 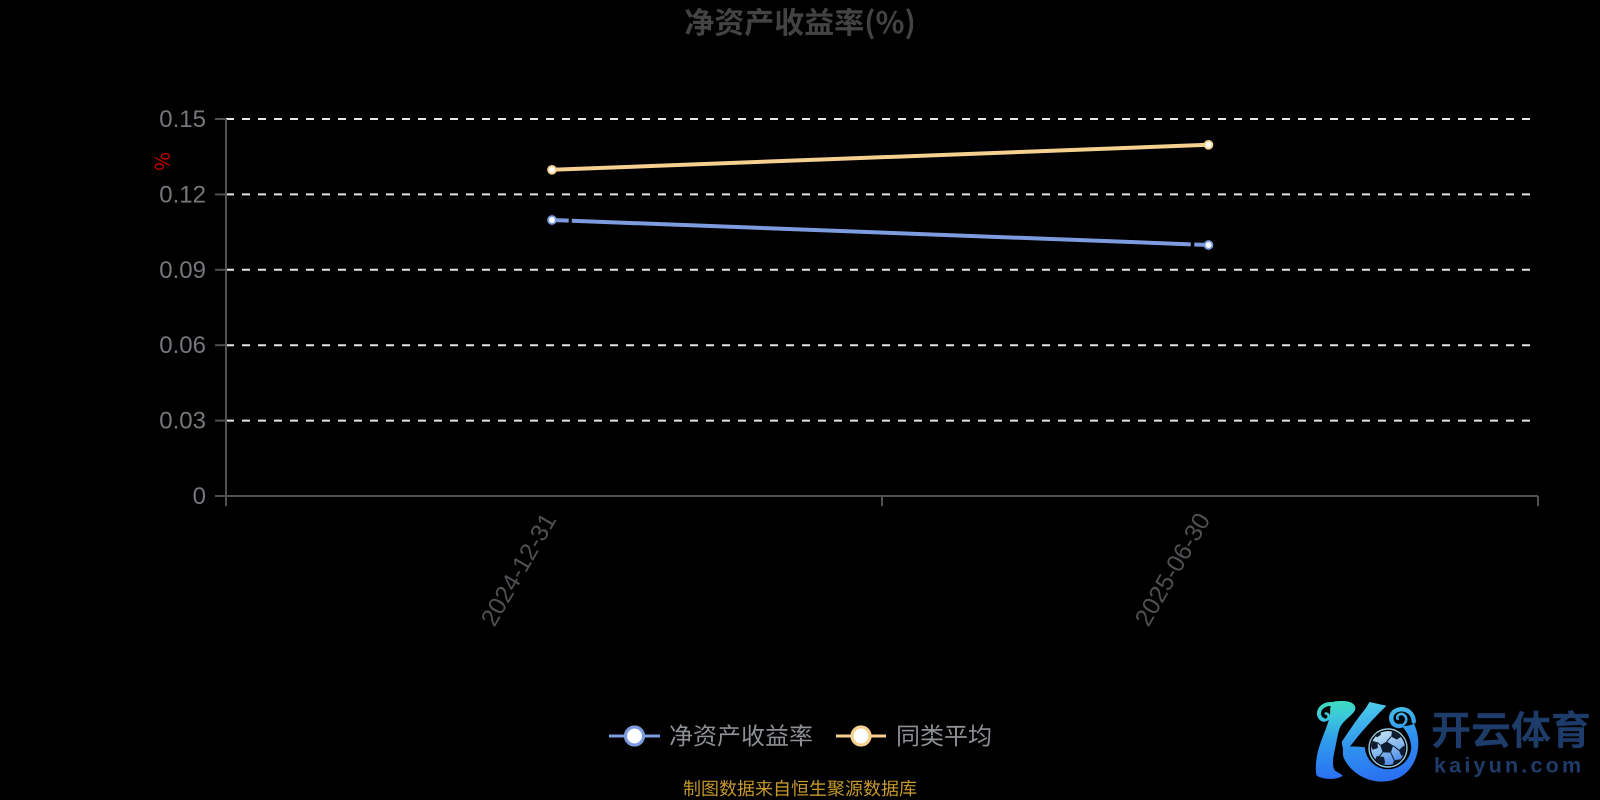 What do you see at coordinates (1173, 570) in the screenshot?
I see `svg-text: 2025-06-30` at bounding box center [1173, 570].